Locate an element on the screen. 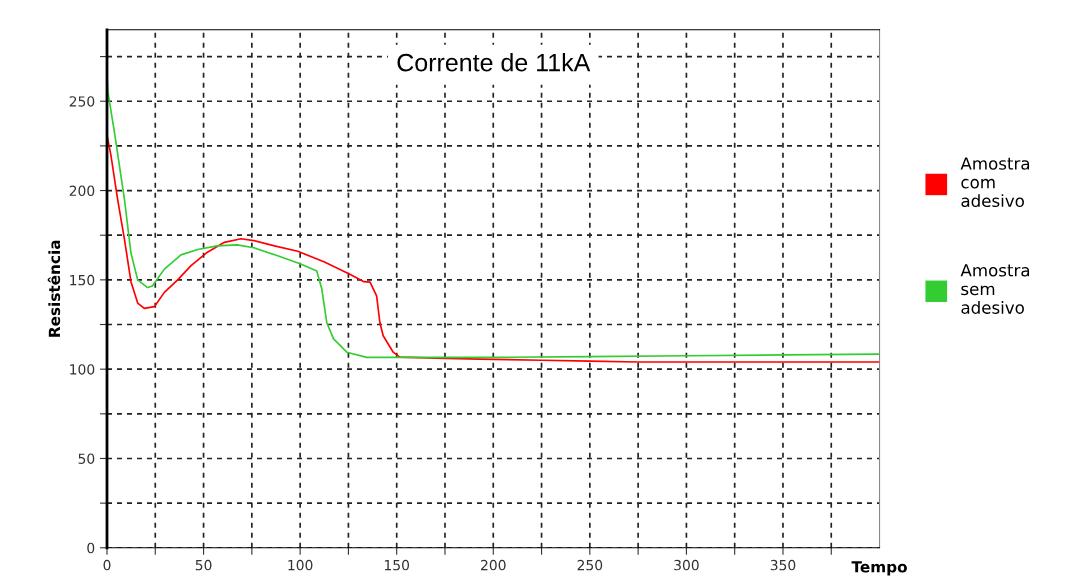 The width and height of the screenshot is (1070, 584). x-tick-label: 150 is located at coordinates (397, 565).